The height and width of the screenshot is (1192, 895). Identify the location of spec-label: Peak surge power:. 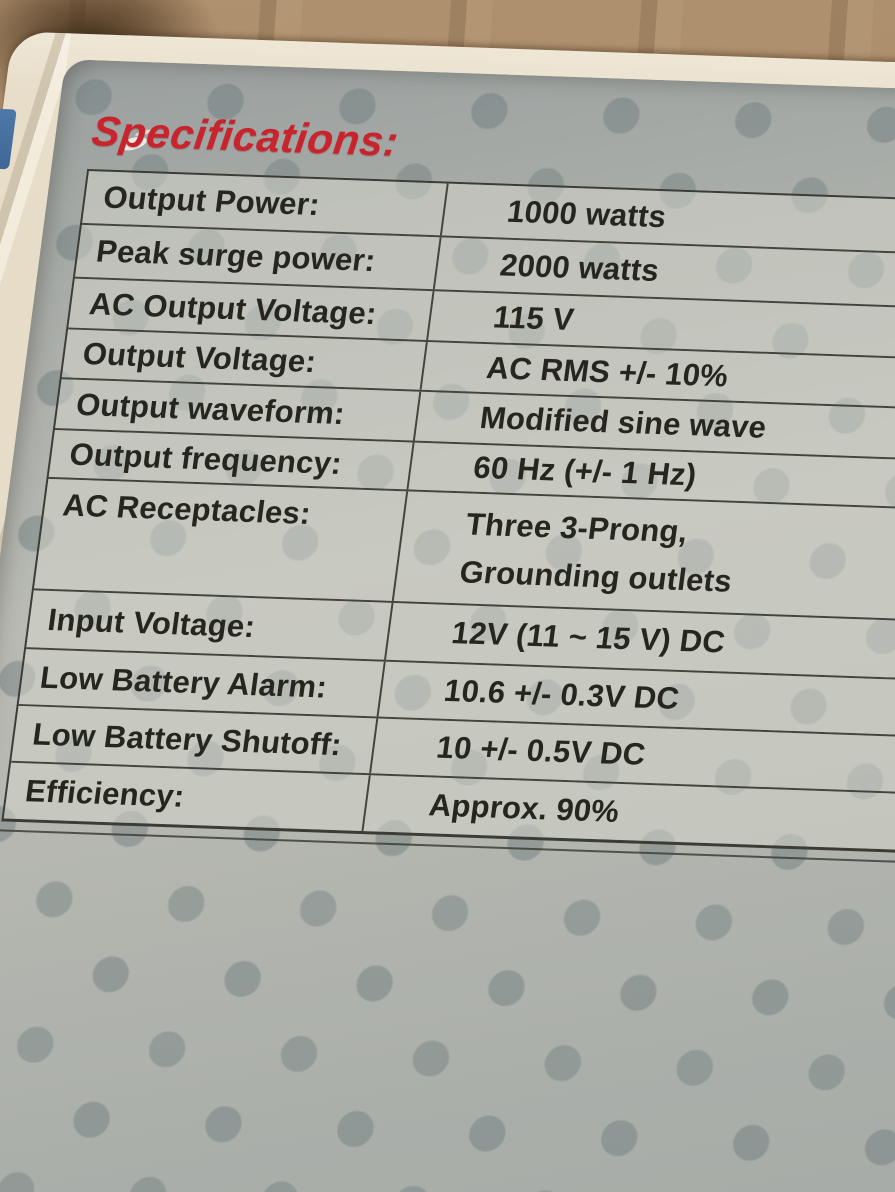
(258, 257).